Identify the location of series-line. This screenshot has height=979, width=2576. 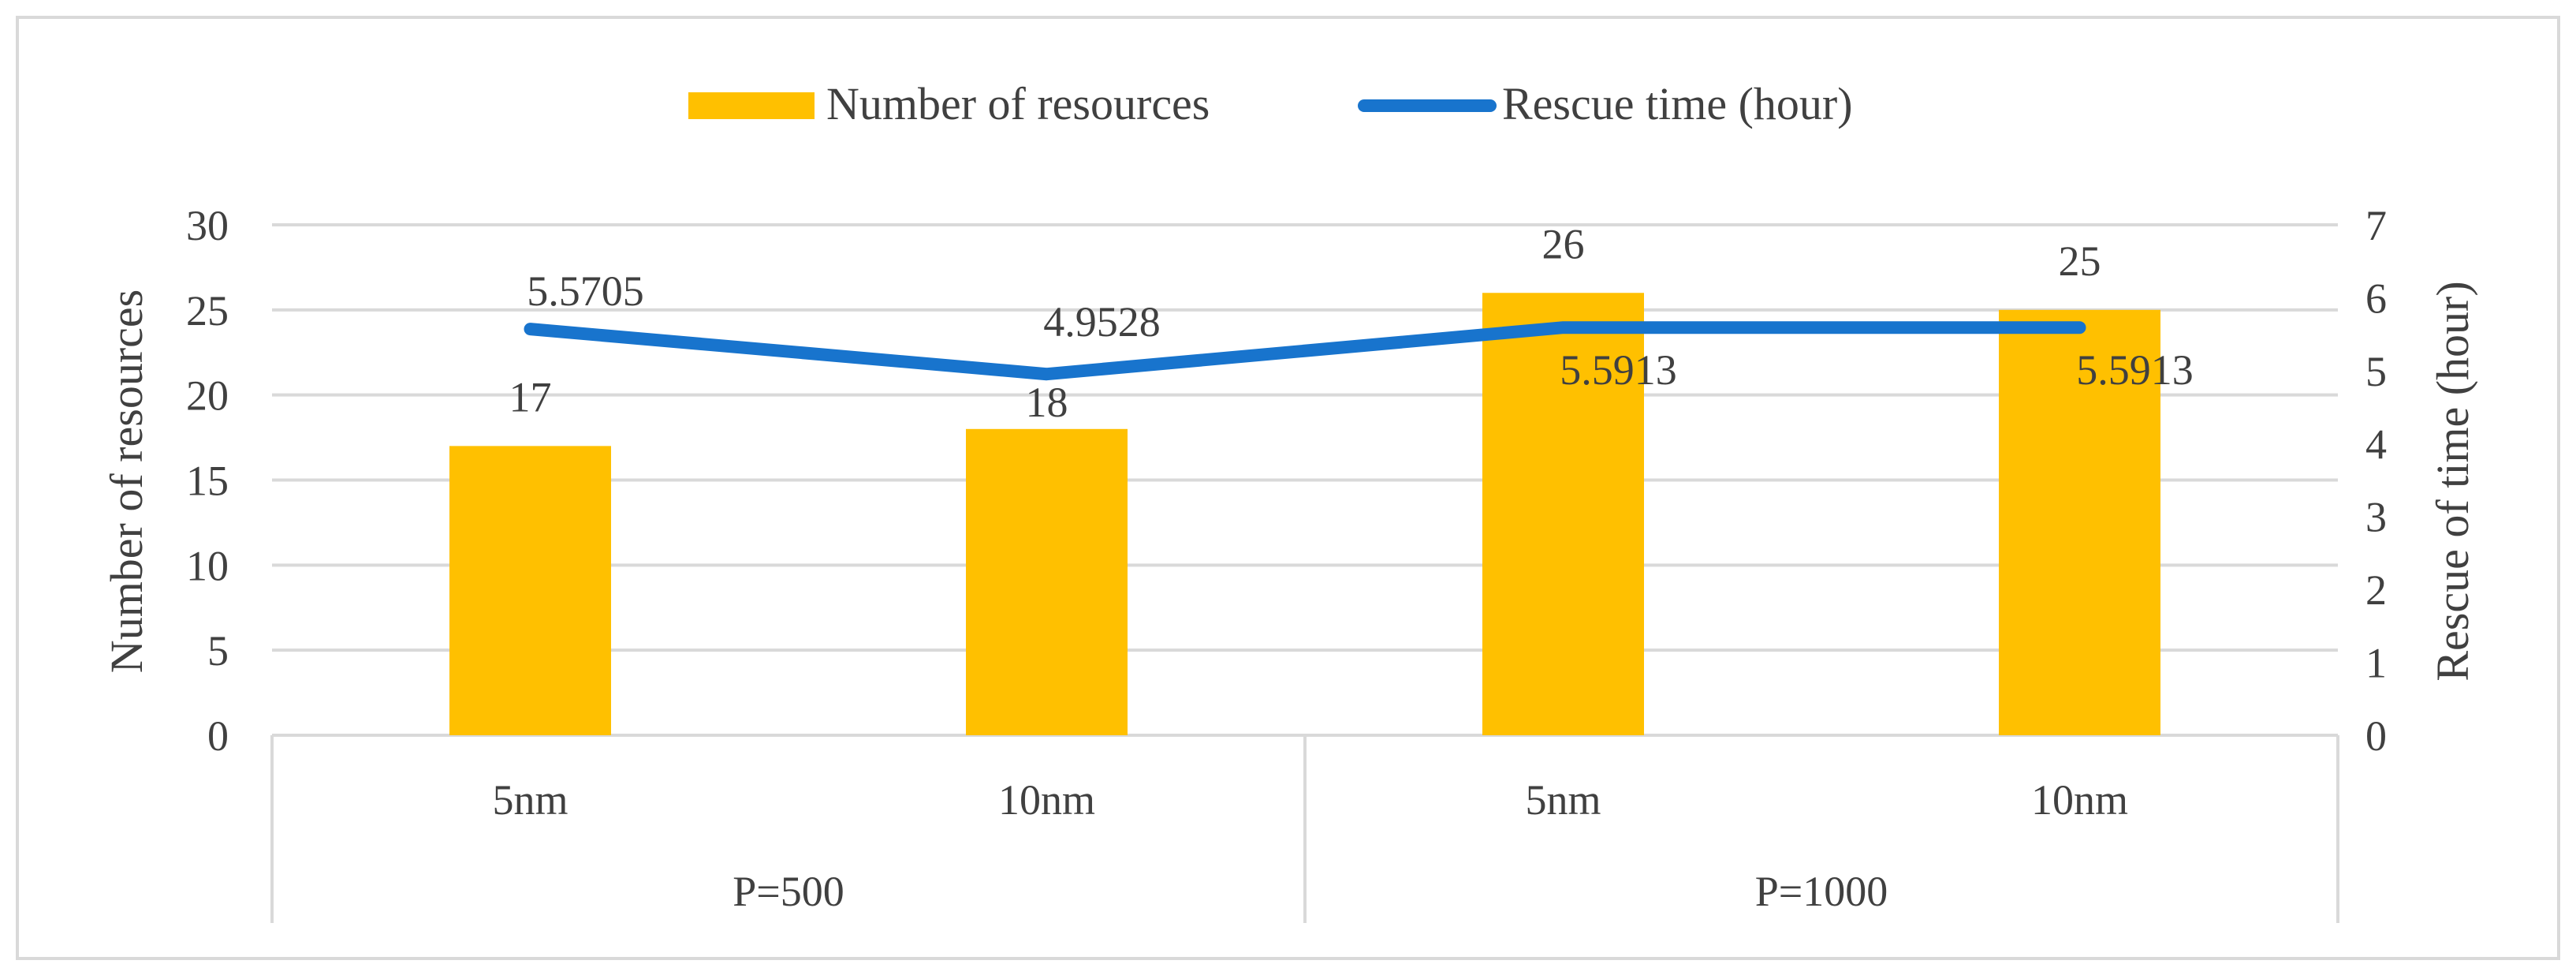
(1305, 351).